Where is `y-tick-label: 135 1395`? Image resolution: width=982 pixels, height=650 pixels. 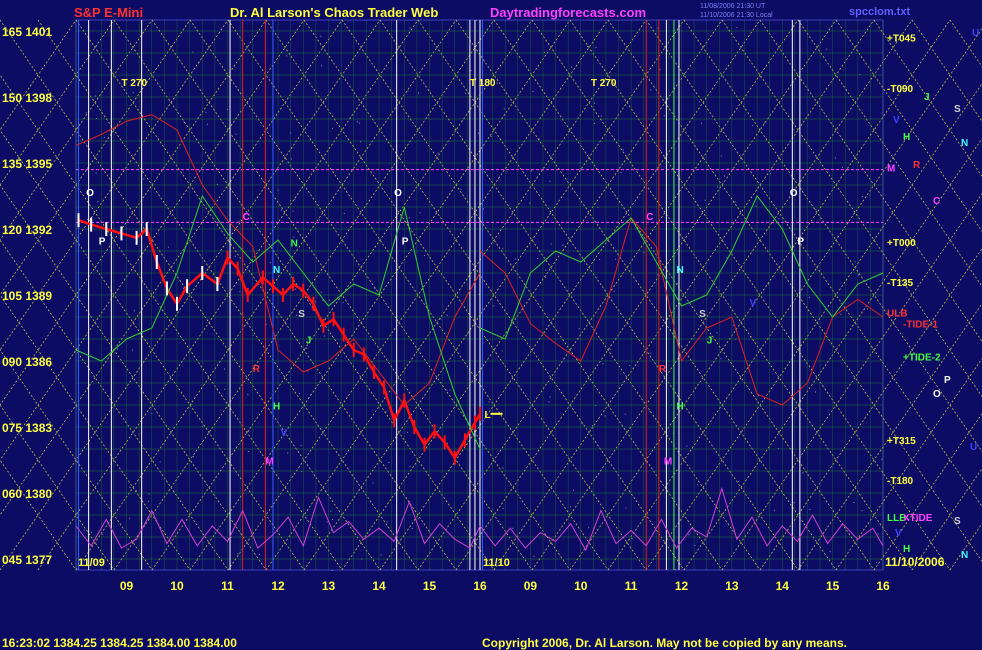 y-tick-label: 135 1395 is located at coordinates (27, 164).